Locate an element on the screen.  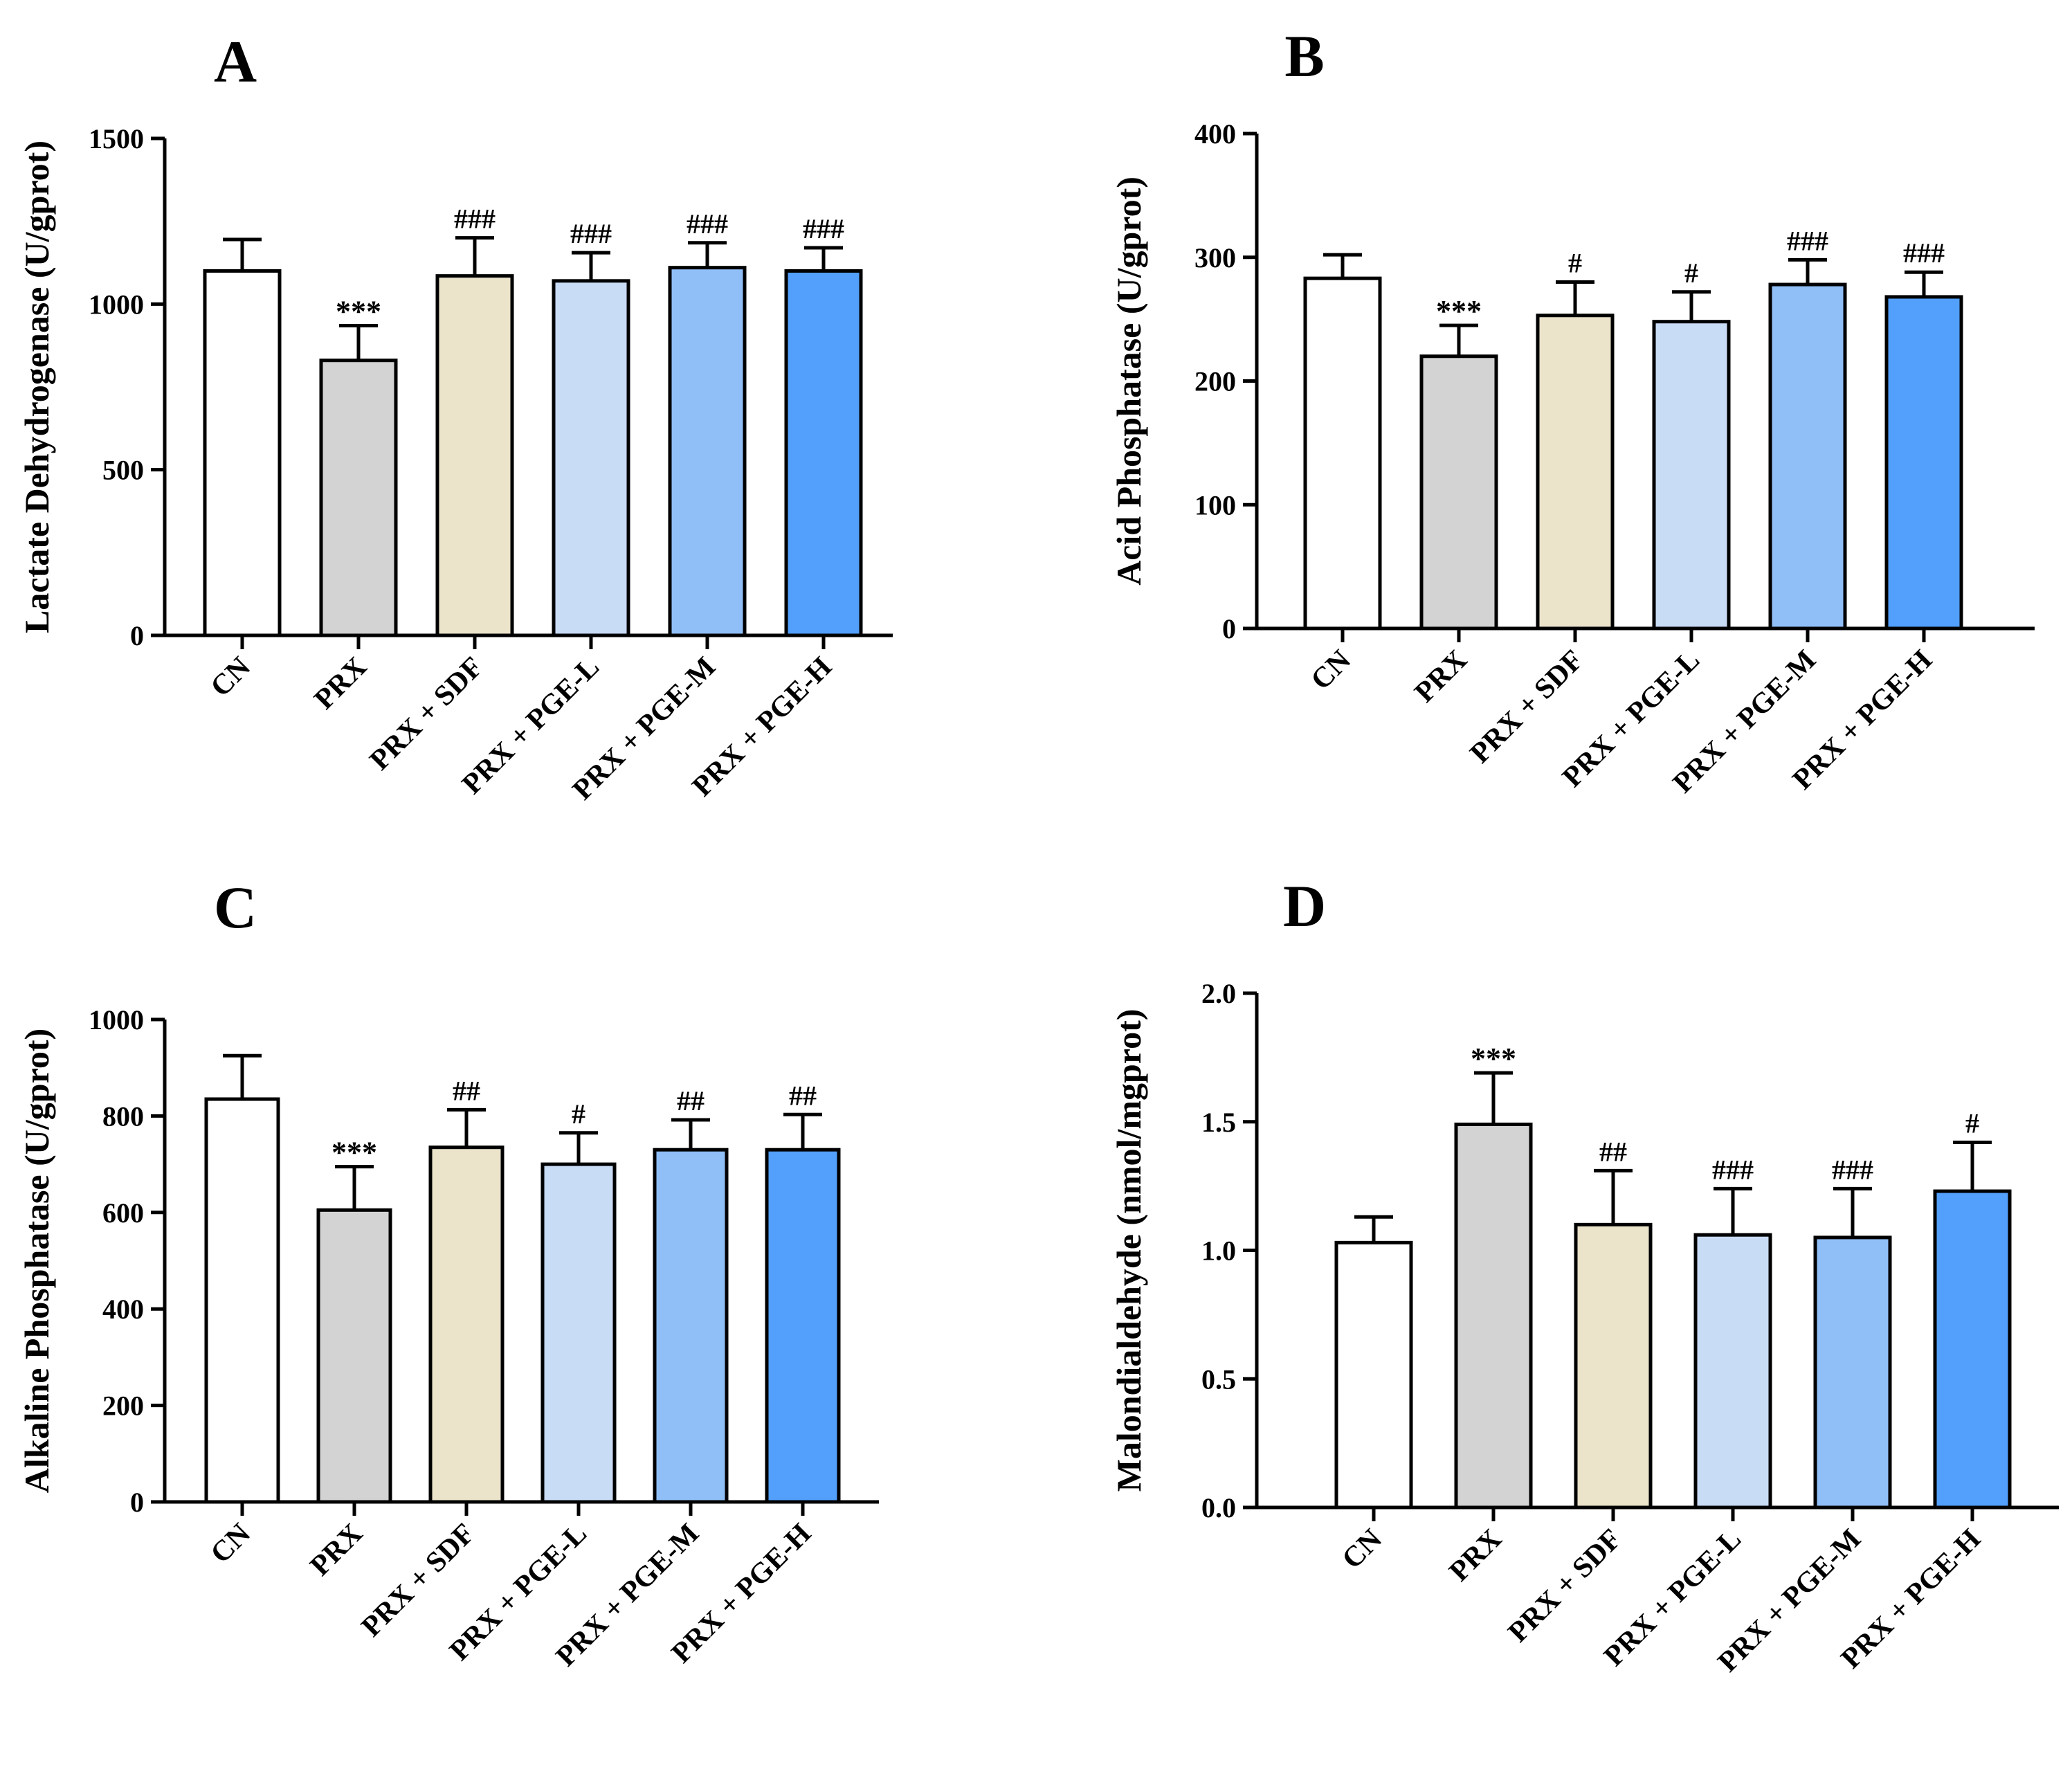
y-axis-label: Malondialdehyde (nmol/mgprot) is located at coordinates (1128, 1250).